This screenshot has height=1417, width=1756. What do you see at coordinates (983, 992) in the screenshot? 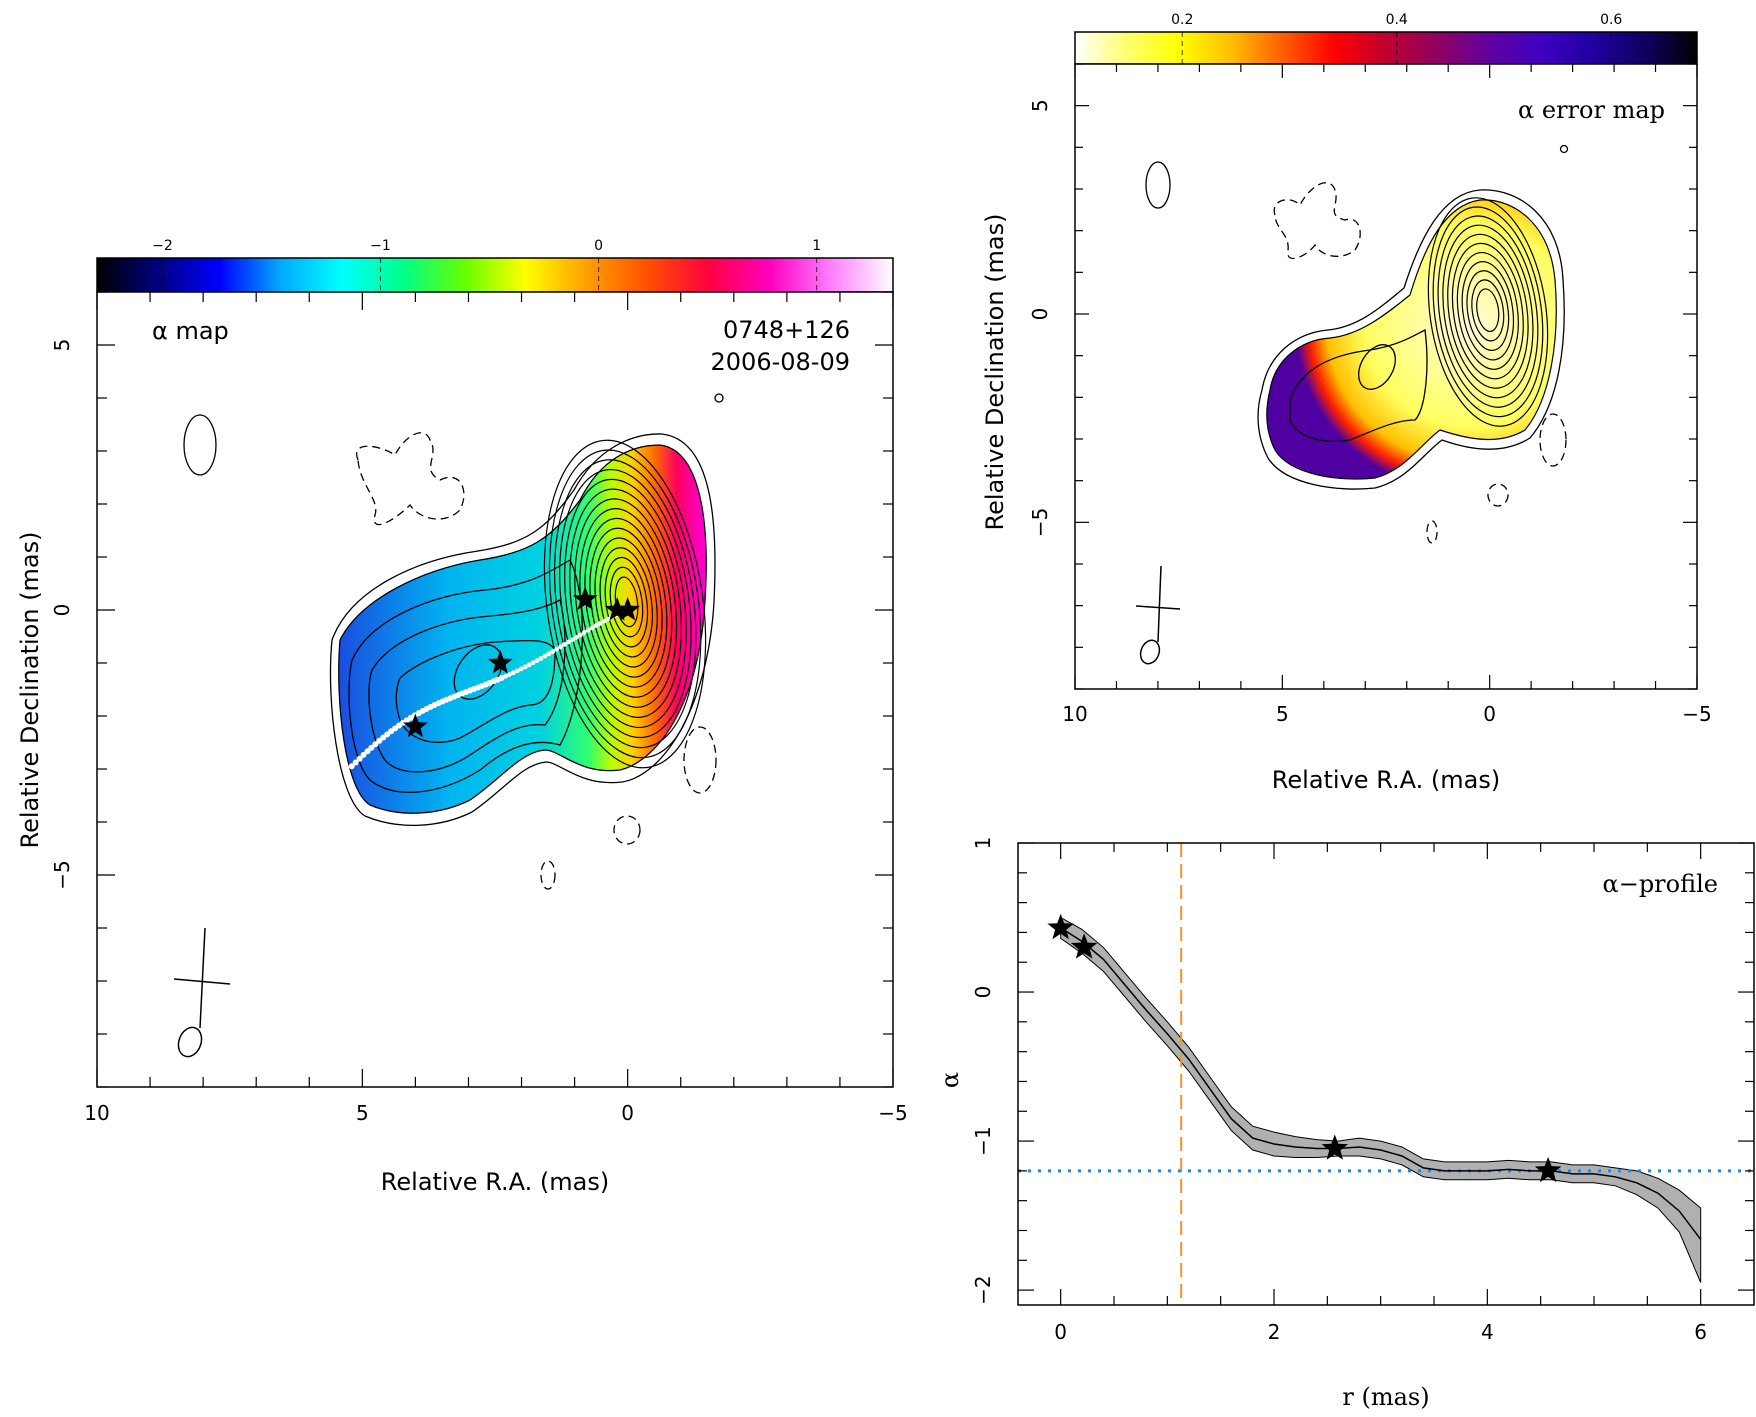
I see `y-tick-label: 0` at bounding box center [983, 992].